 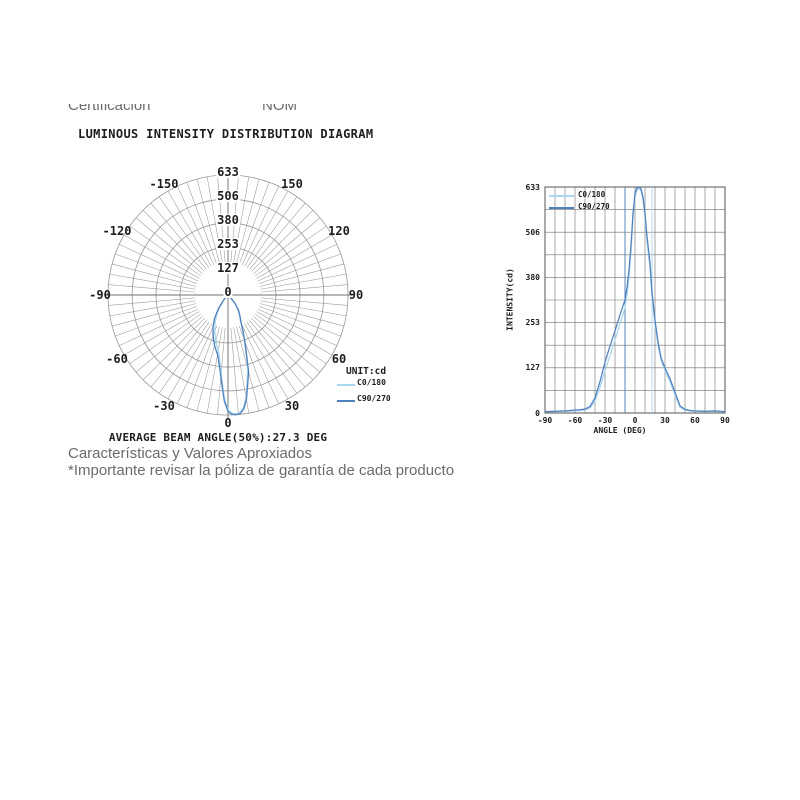 What do you see at coordinates (228, 219) in the screenshot?
I see `polar-radial-tick: 380` at bounding box center [228, 219].